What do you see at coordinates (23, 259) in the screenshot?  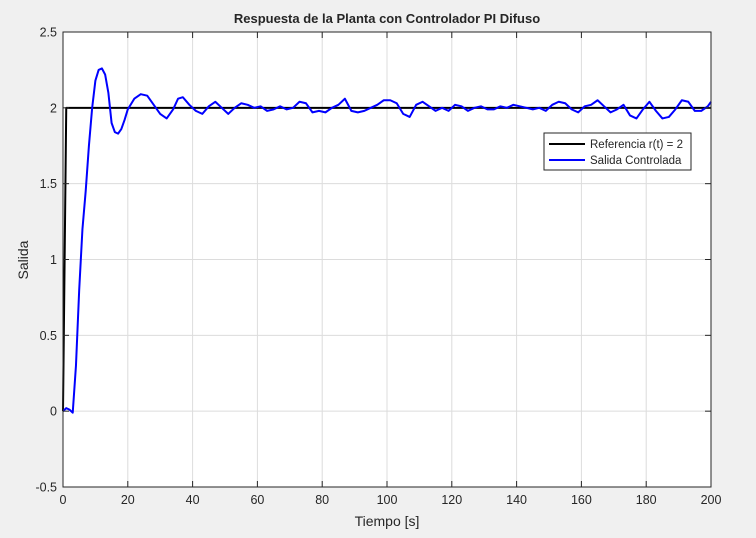 I see `y-axis-label: Salida` at bounding box center [23, 259].